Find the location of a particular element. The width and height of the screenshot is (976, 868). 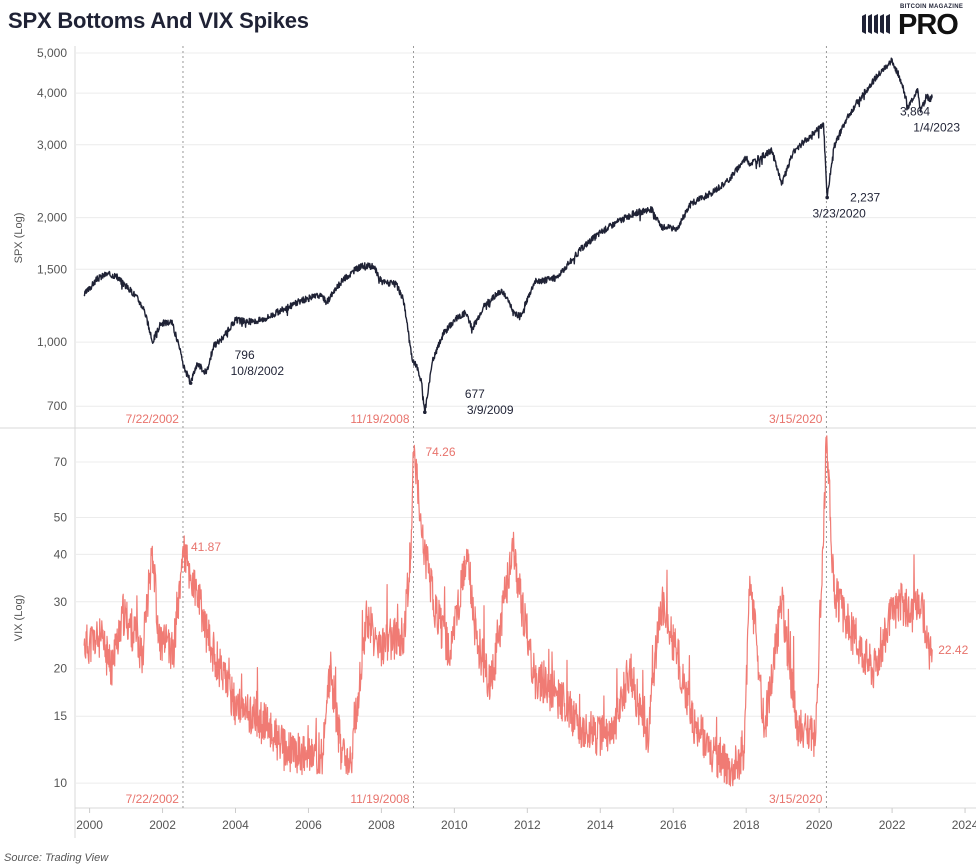

spx-event-label: 3/15/2020 is located at coordinates (796, 419).